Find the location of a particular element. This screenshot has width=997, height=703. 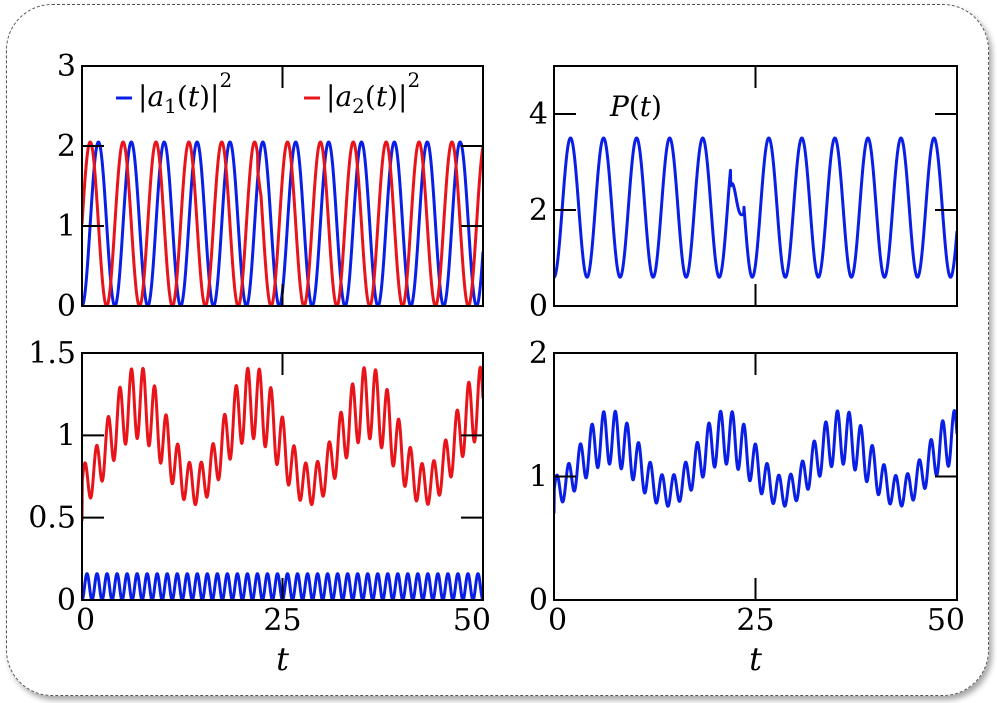

y-tick-label: 4 is located at coordinates (538, 114).